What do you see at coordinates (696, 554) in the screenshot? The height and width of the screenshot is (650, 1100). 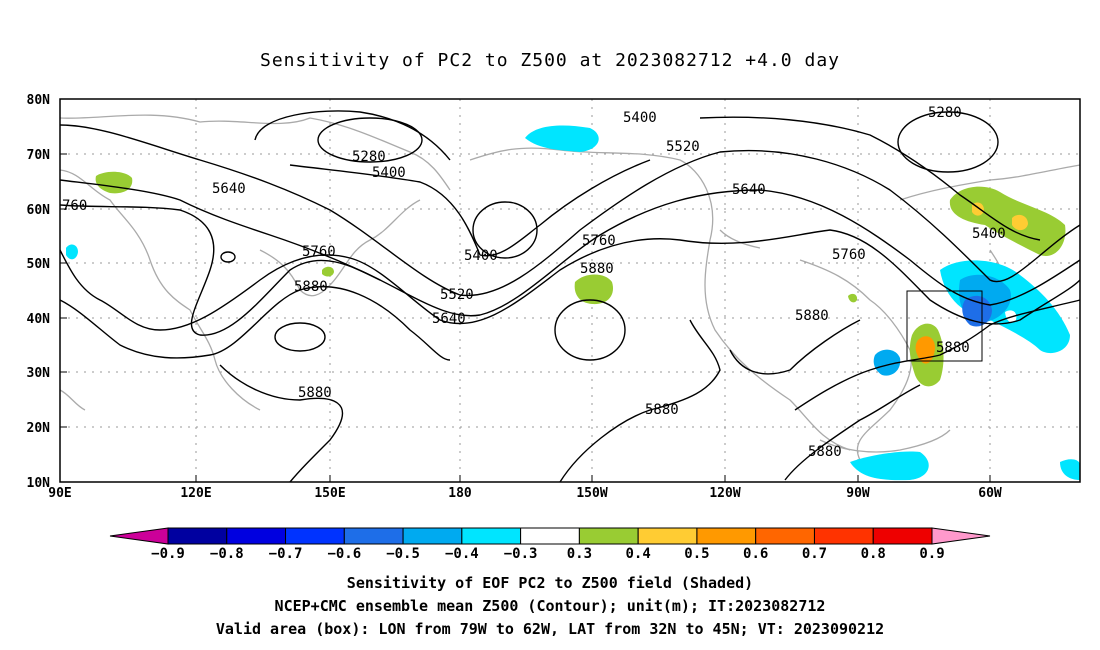 I see `colorbar-label: 0.5` at bounding box center [696, 554].